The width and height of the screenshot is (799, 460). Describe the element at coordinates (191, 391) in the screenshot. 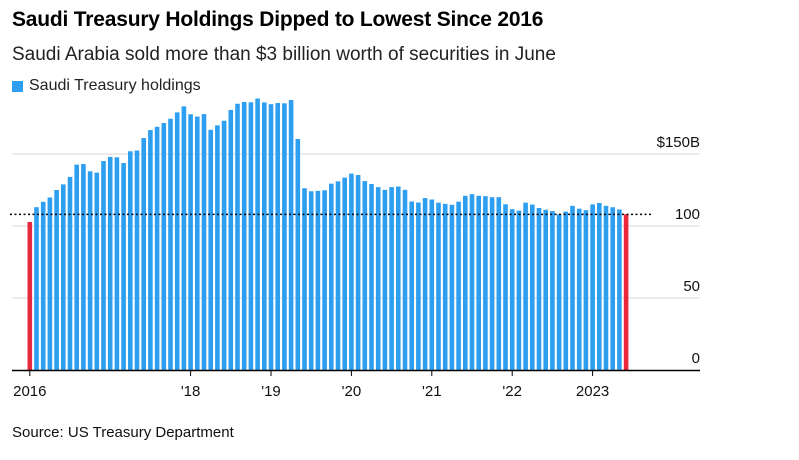

I see `x-tick-label: '18` at that location.